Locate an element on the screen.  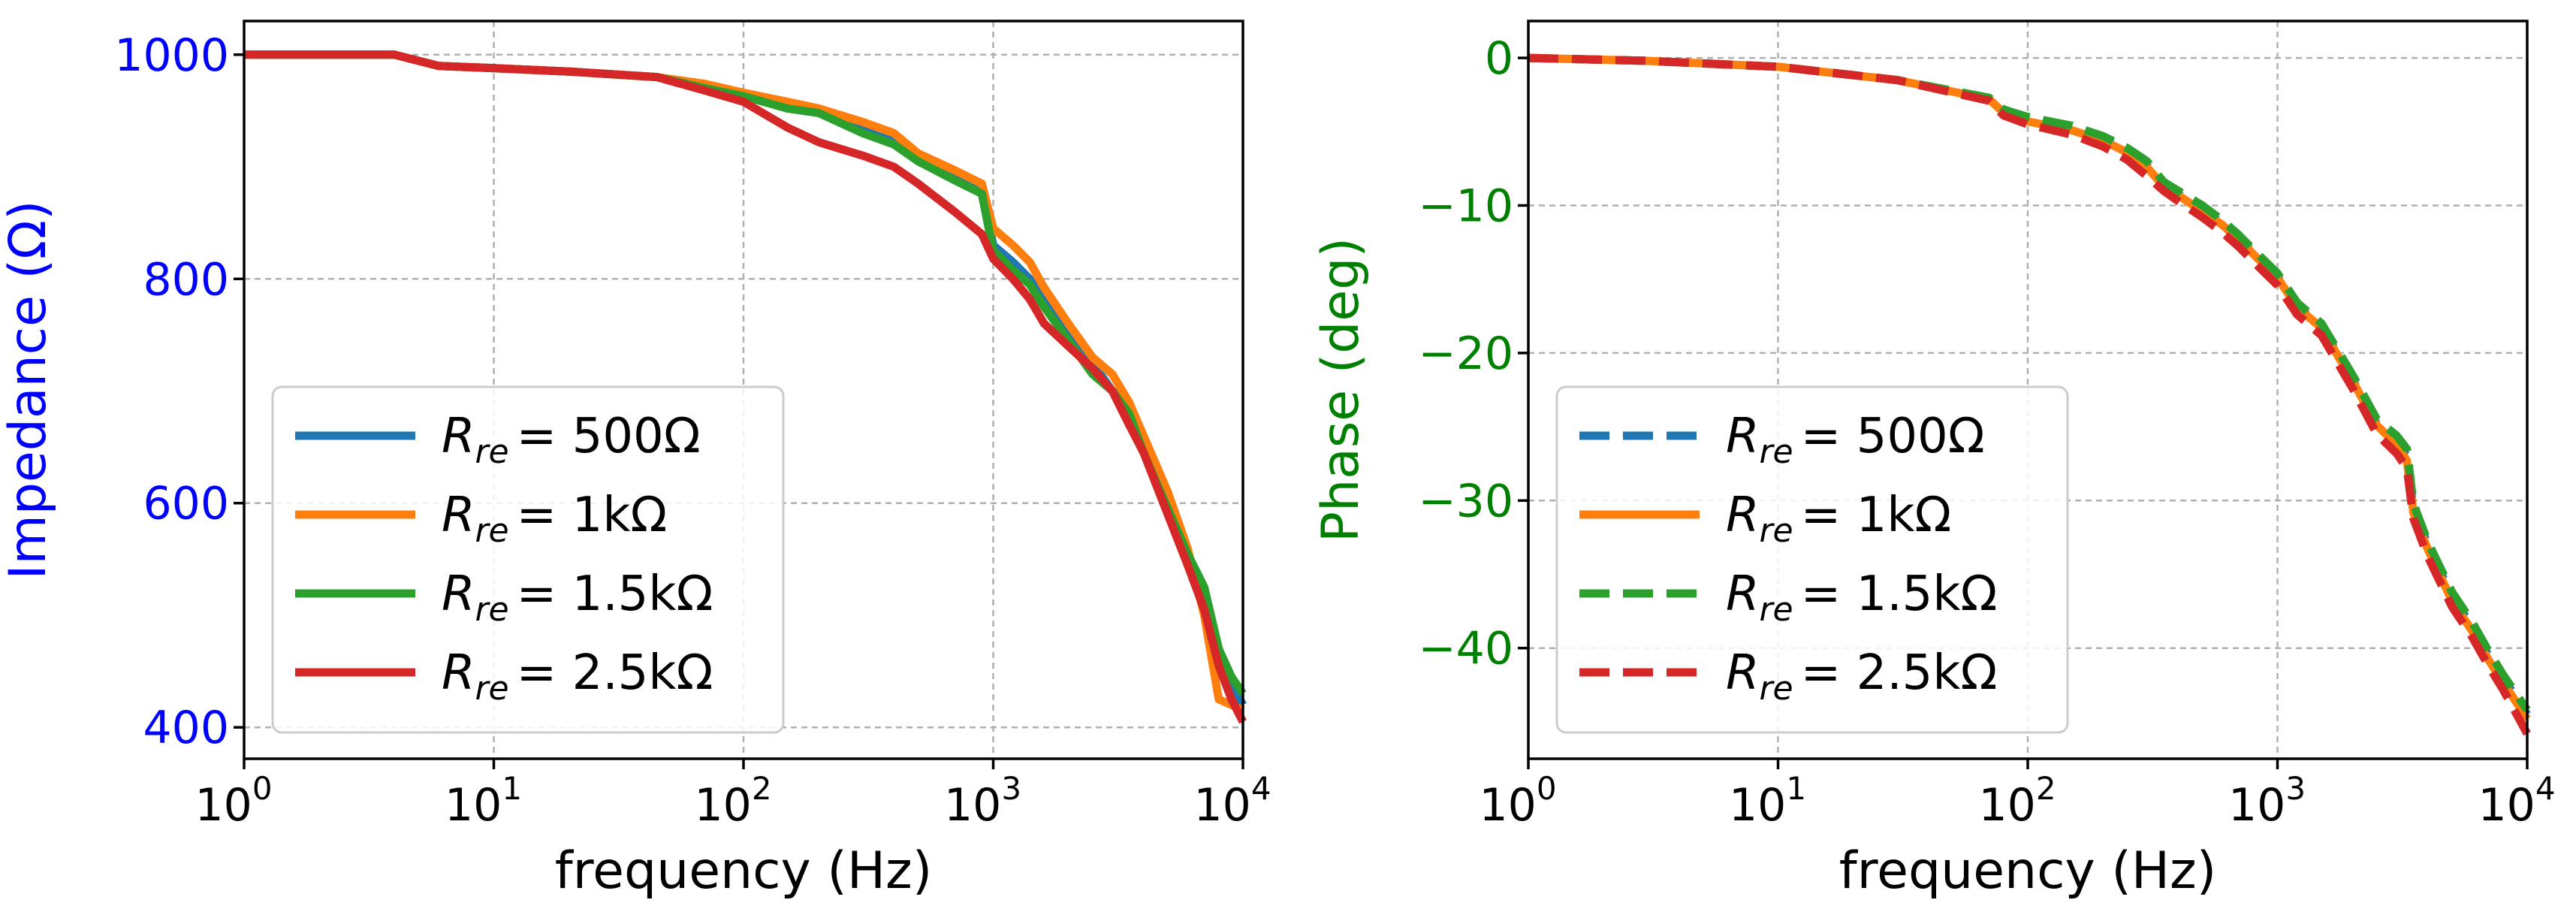
y-ticks: 400 600 800 1000 is located at coordinates (179, 391).